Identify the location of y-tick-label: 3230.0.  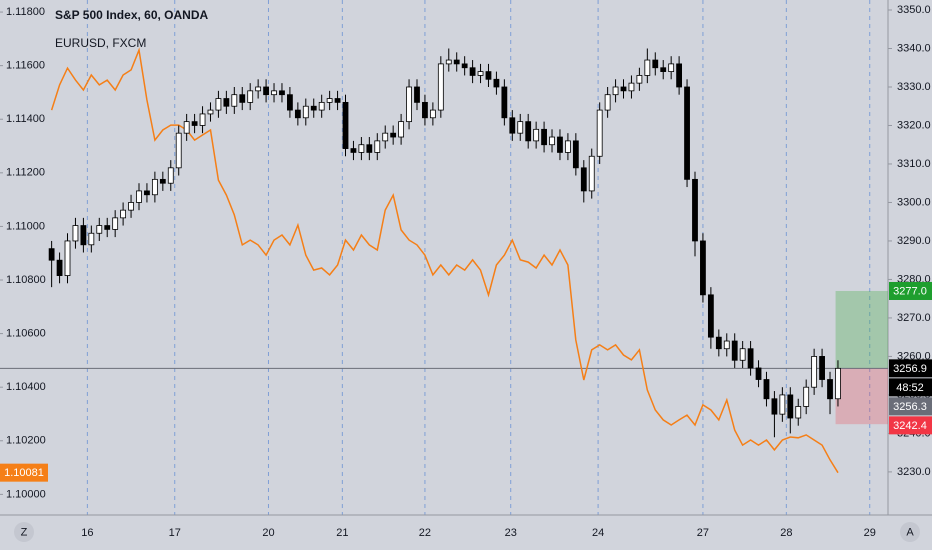
(914, 472).